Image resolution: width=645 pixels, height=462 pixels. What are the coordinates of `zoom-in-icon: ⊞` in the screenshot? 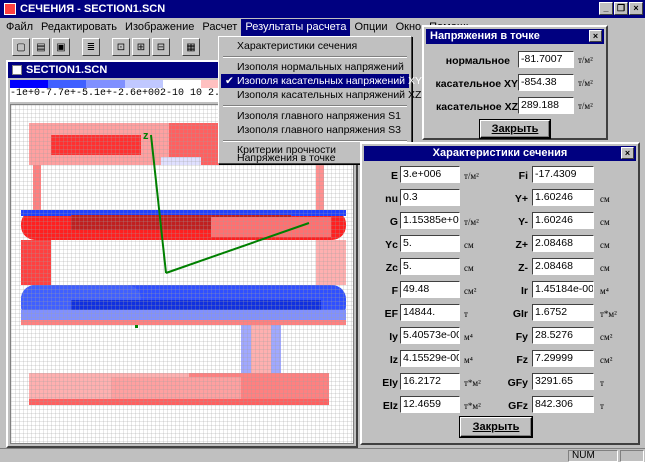 It's located at (141, 47).